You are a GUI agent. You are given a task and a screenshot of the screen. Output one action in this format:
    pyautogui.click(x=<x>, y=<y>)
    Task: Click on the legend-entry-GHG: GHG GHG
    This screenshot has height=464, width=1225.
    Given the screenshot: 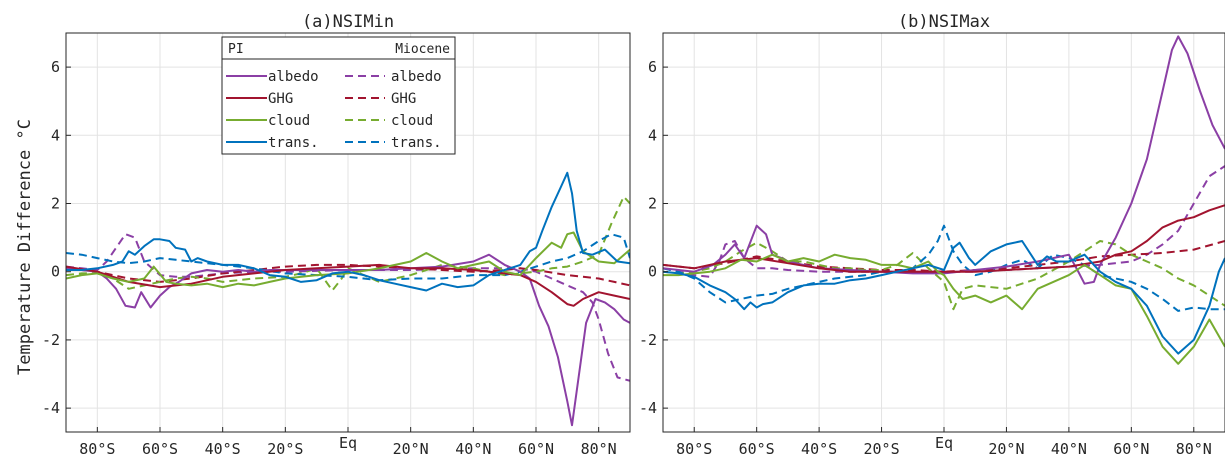 What is the action you would take?
    pyautogui.click(x=321, y=99)
    